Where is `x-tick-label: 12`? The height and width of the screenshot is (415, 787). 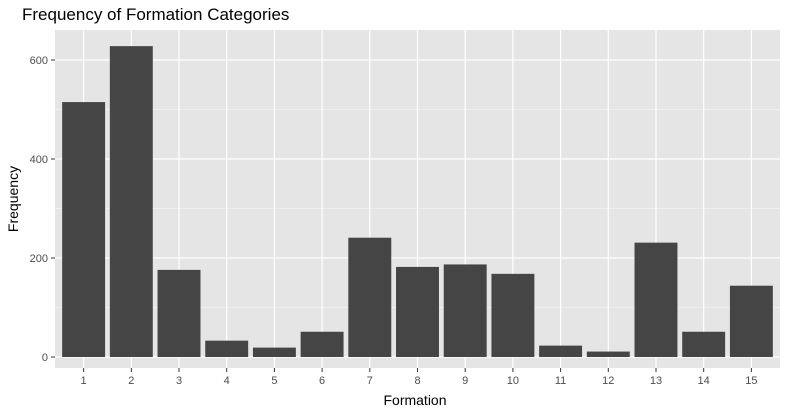 x-tick-label: 12 is located at coordinates (608, 381).